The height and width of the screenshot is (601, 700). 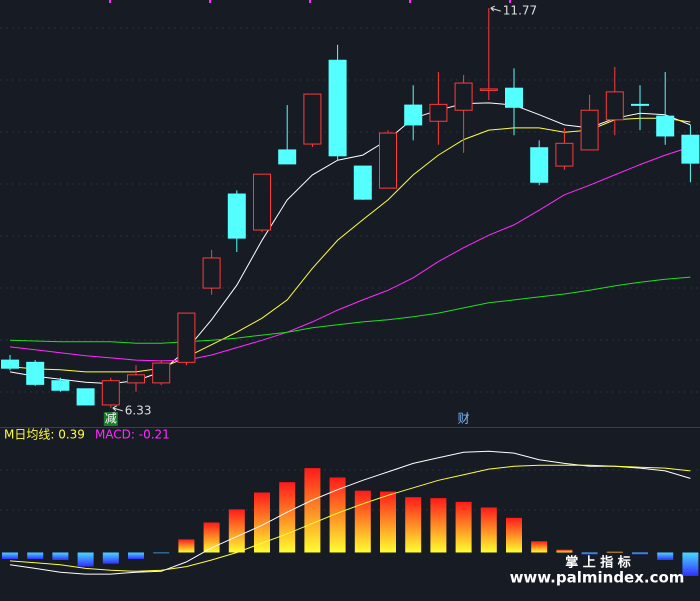 I want to click on legend-label: M日均线: 0.39, so click(x=44, y=435).